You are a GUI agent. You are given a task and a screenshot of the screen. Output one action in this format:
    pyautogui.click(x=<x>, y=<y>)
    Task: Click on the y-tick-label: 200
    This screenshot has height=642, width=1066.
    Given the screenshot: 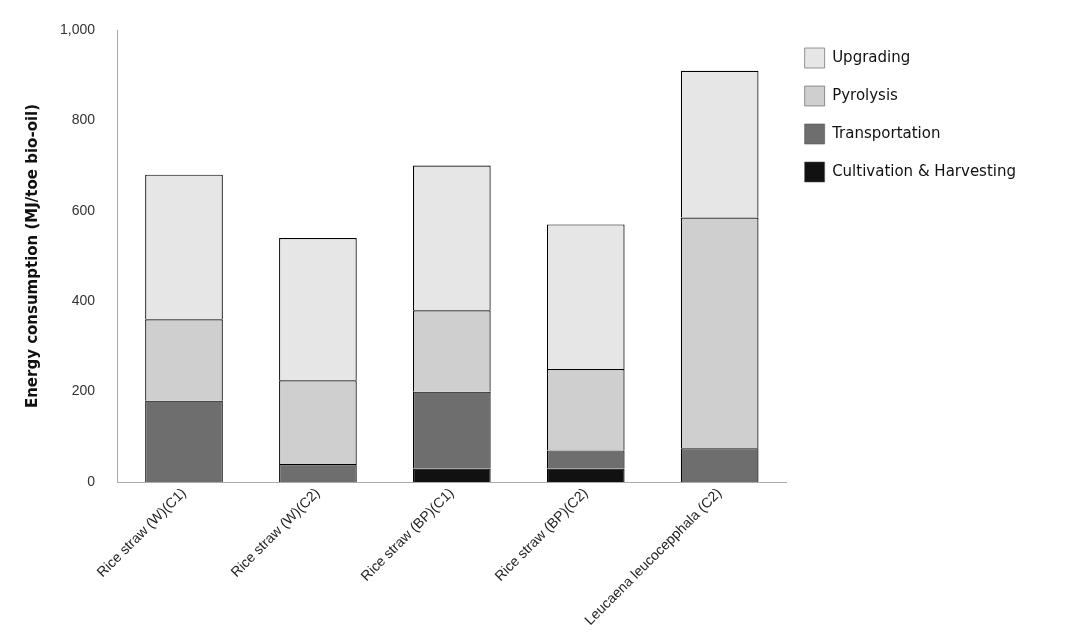 What is the action you would take?
    pyautogui.click(x=83, y=390)
    